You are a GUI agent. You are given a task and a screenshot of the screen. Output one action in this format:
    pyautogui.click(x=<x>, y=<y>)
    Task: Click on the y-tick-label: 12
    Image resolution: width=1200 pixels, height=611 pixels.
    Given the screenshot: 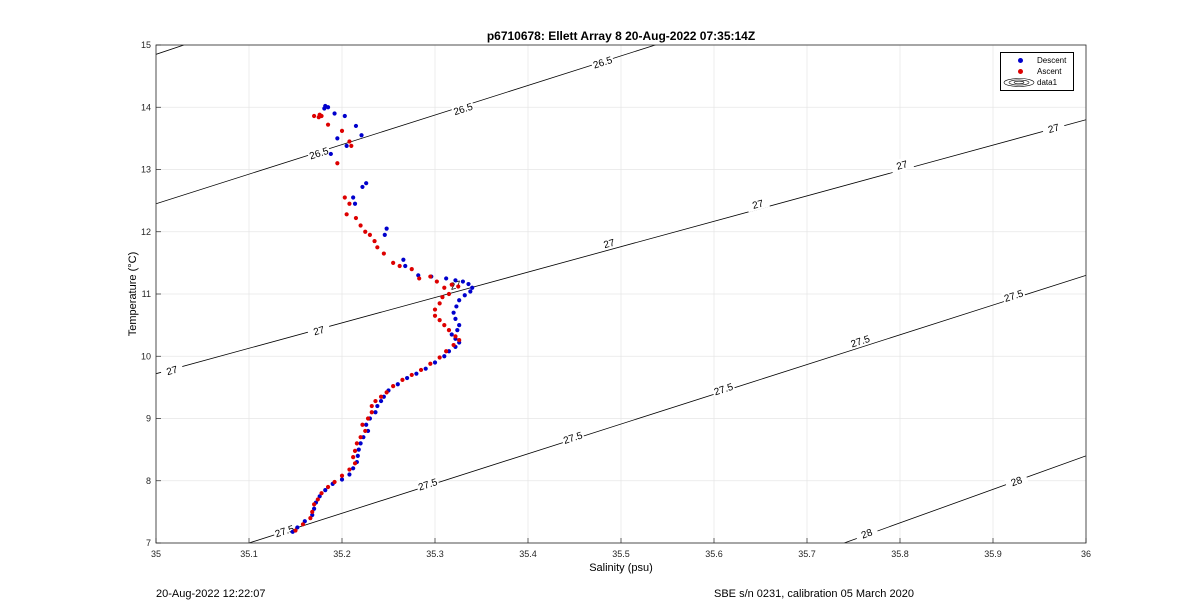 What is the action you would take?
    pyautogui.click(x=146, y=232)
    